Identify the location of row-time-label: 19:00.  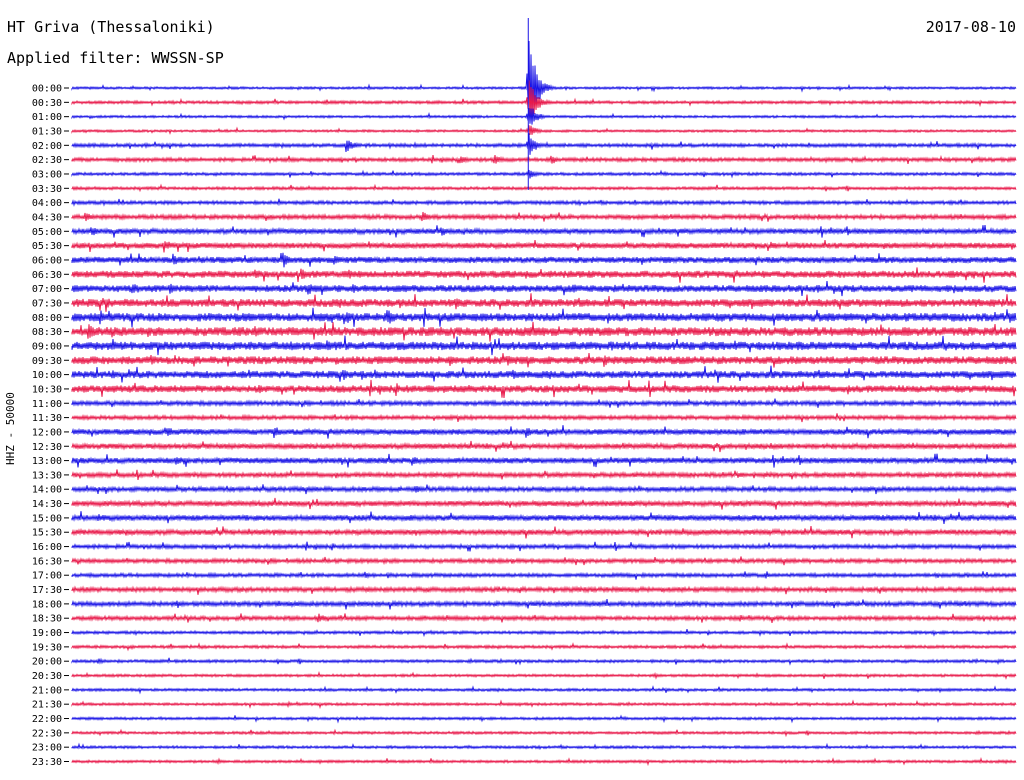
(47, 633).